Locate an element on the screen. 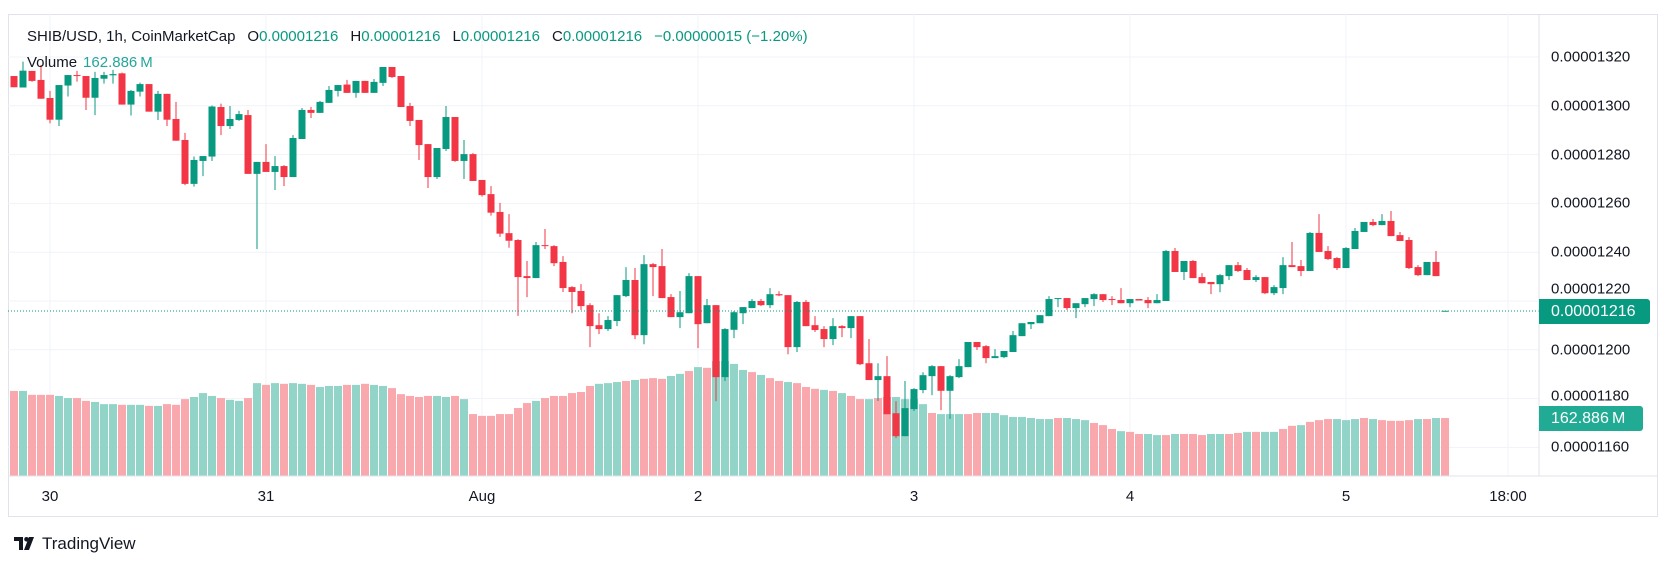 The image size is (1674, 571). time-tick-label: 4 is located at coordinates (1130, 496).